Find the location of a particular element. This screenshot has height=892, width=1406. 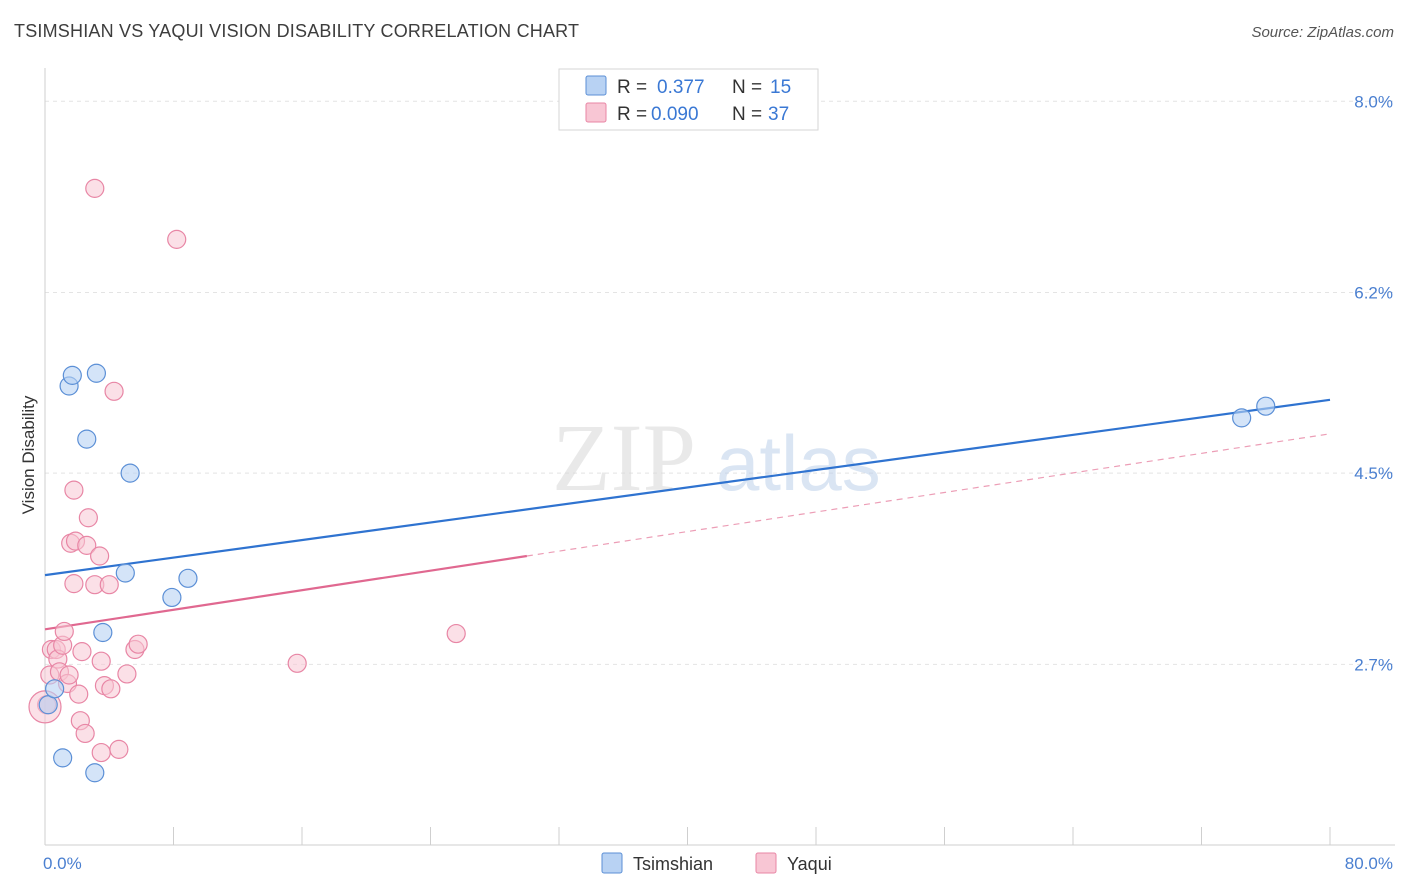

y-tick-label: 4.5% is located at coordinates (1373, 473).